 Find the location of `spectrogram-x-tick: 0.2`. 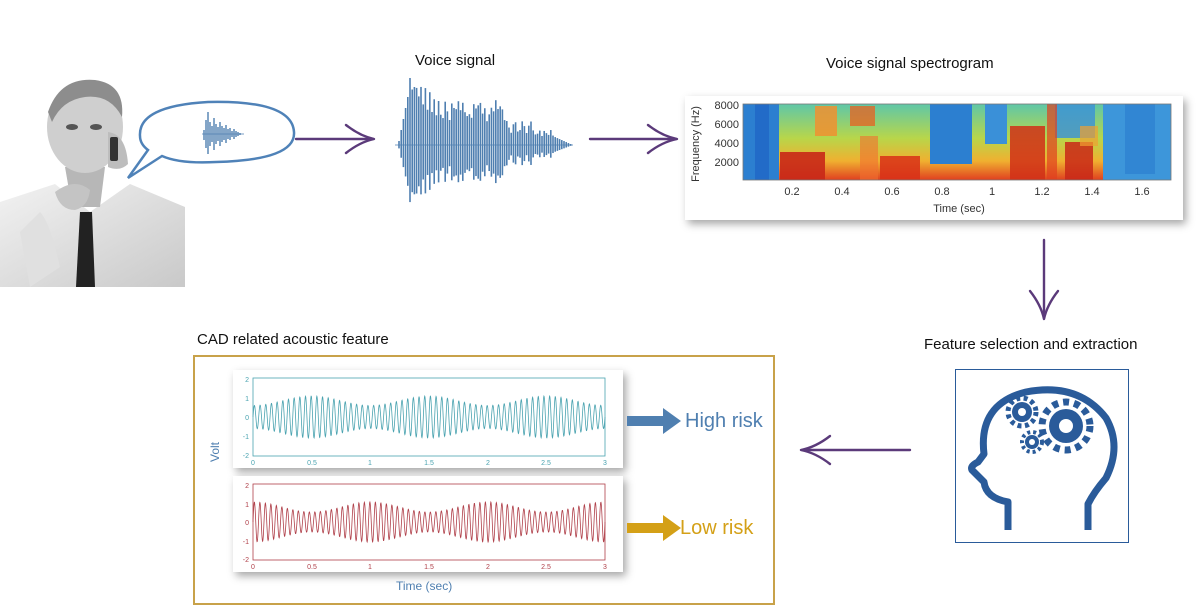

spectrogram-x-tick: 0.2 is located at coordinates (791, 192).